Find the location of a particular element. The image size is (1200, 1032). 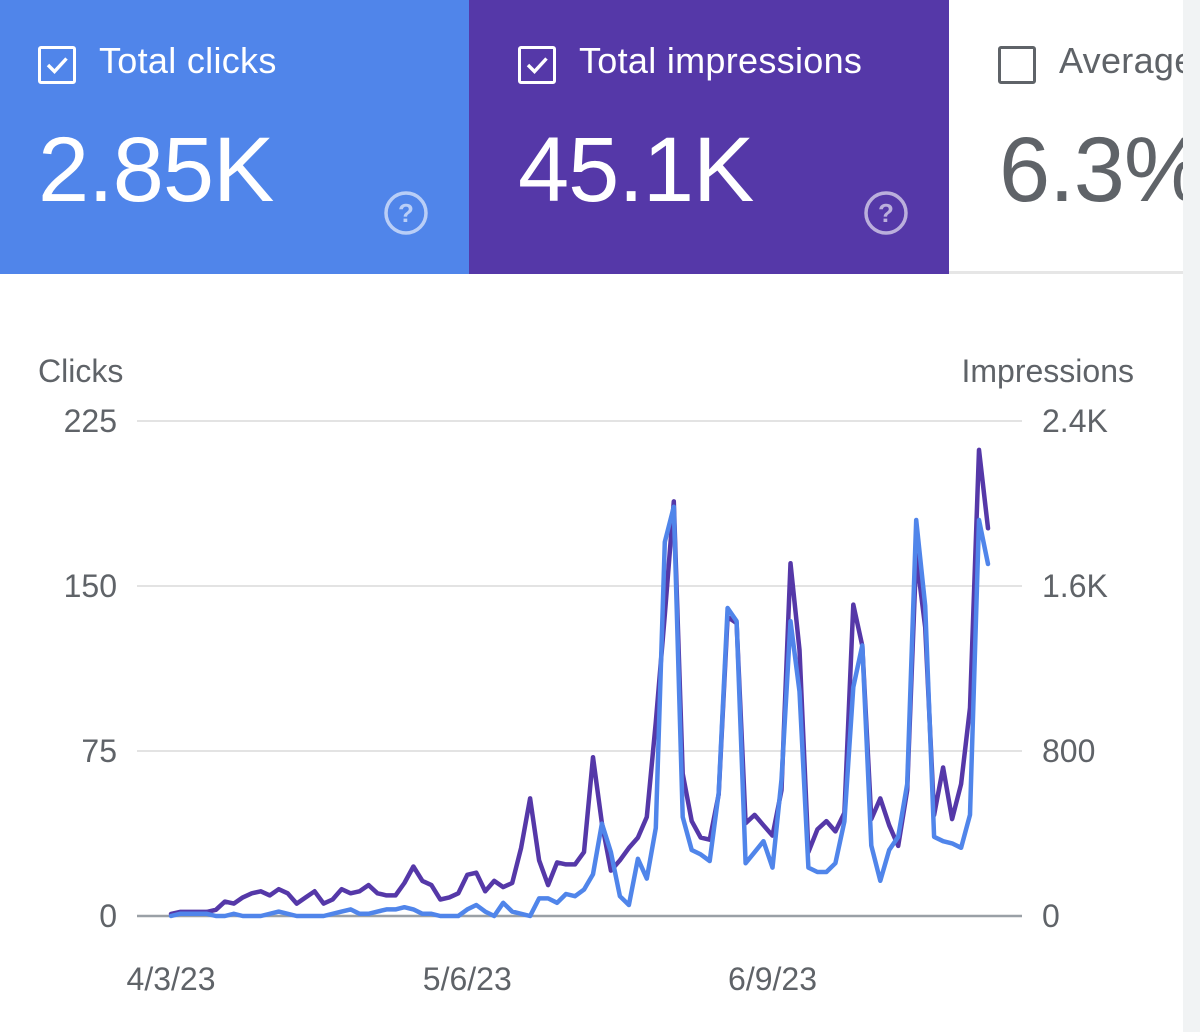

total-impressions-card: Total impressions 45.1K ? is located at coordinates (709, 137).